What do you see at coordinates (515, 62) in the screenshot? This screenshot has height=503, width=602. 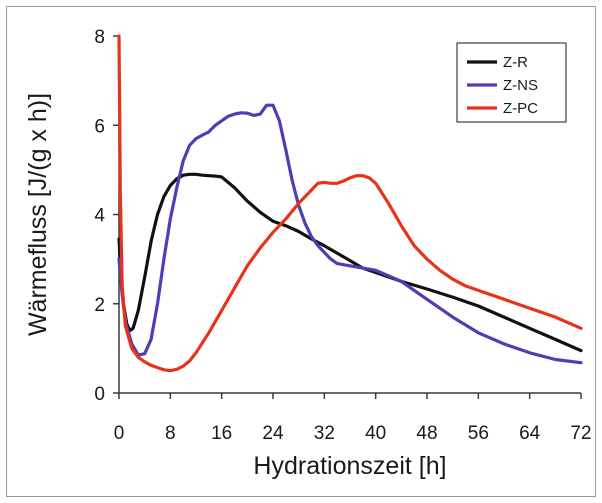 I see `legend-label-z-r: Z-R` at bounding box center [515, 62].